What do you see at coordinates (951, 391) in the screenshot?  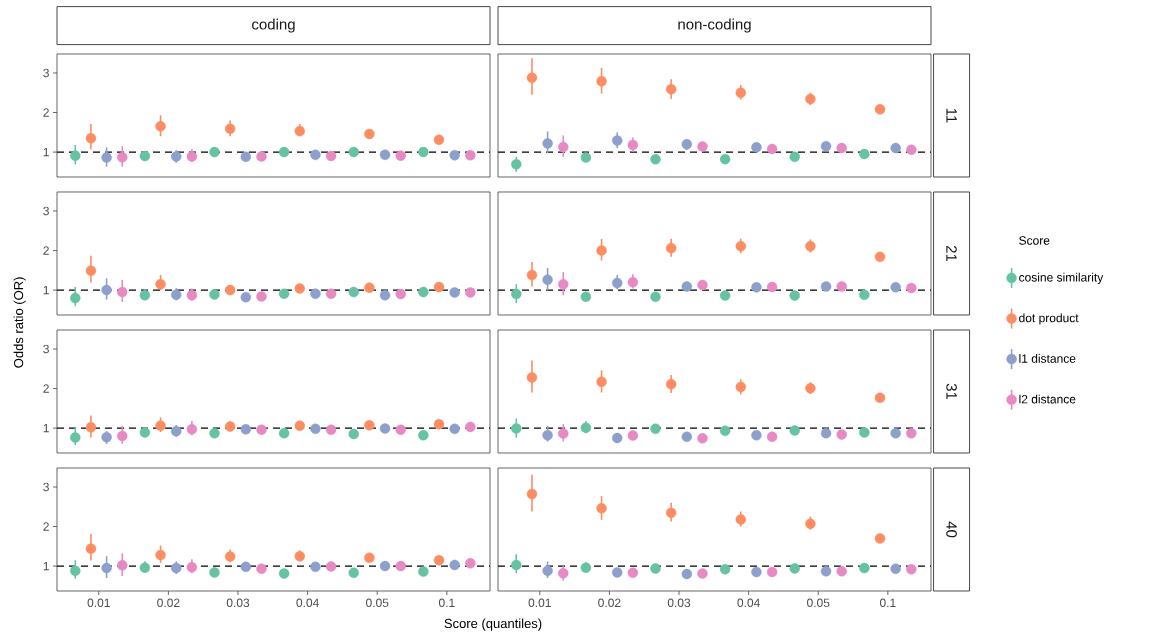 I see `y2-axis-title: 31` at bounding box center [951, 391].